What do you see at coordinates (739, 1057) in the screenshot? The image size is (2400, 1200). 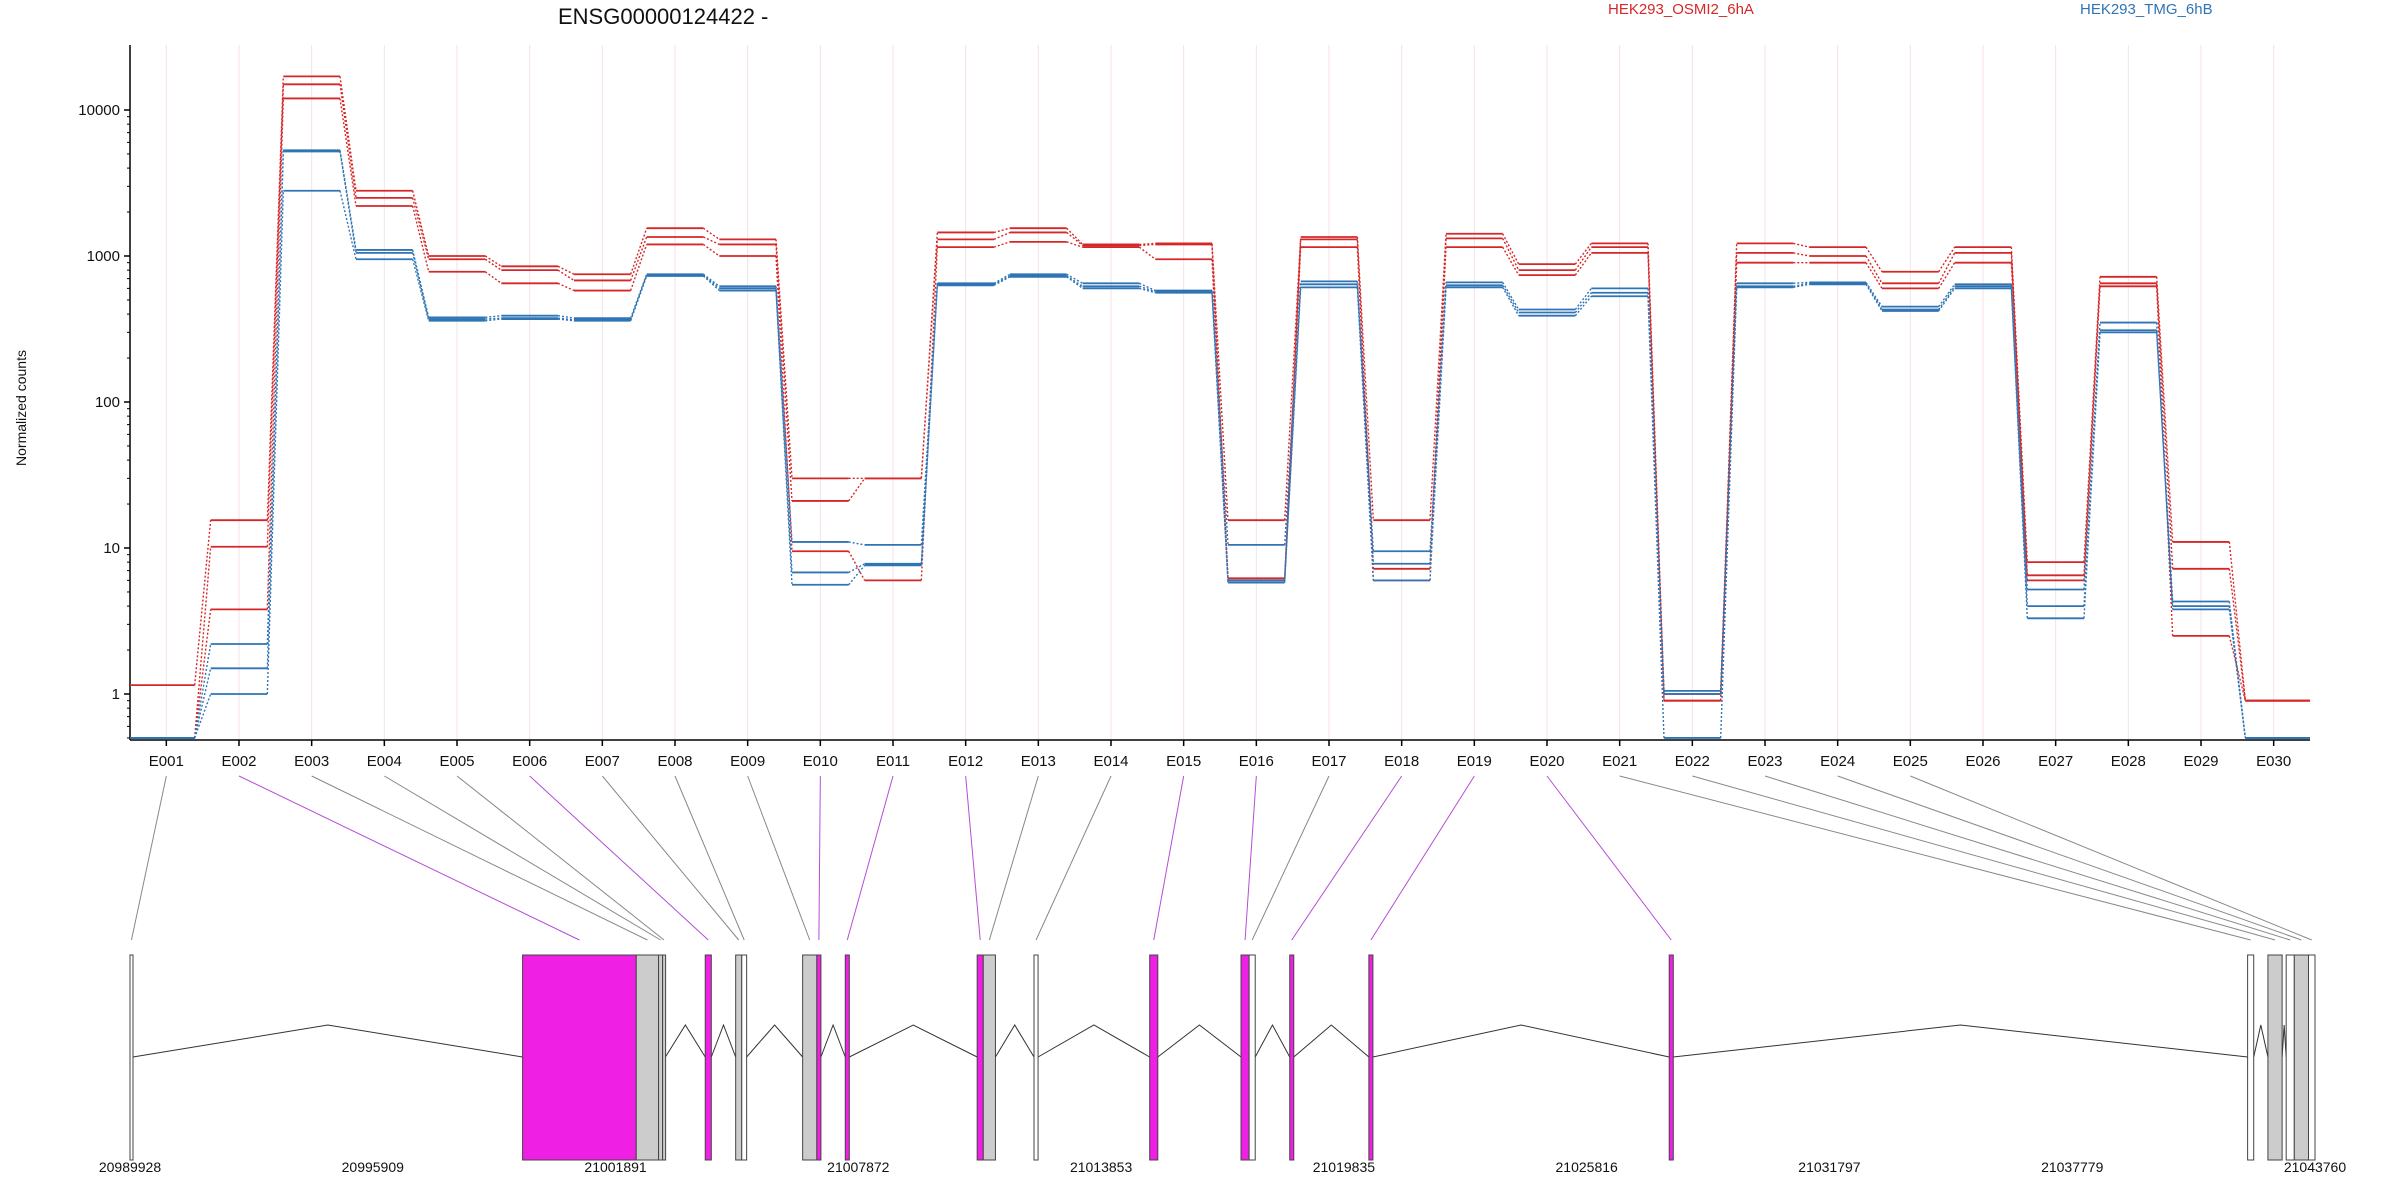 I see `exon-e007` at bounding box center [739, 1057].